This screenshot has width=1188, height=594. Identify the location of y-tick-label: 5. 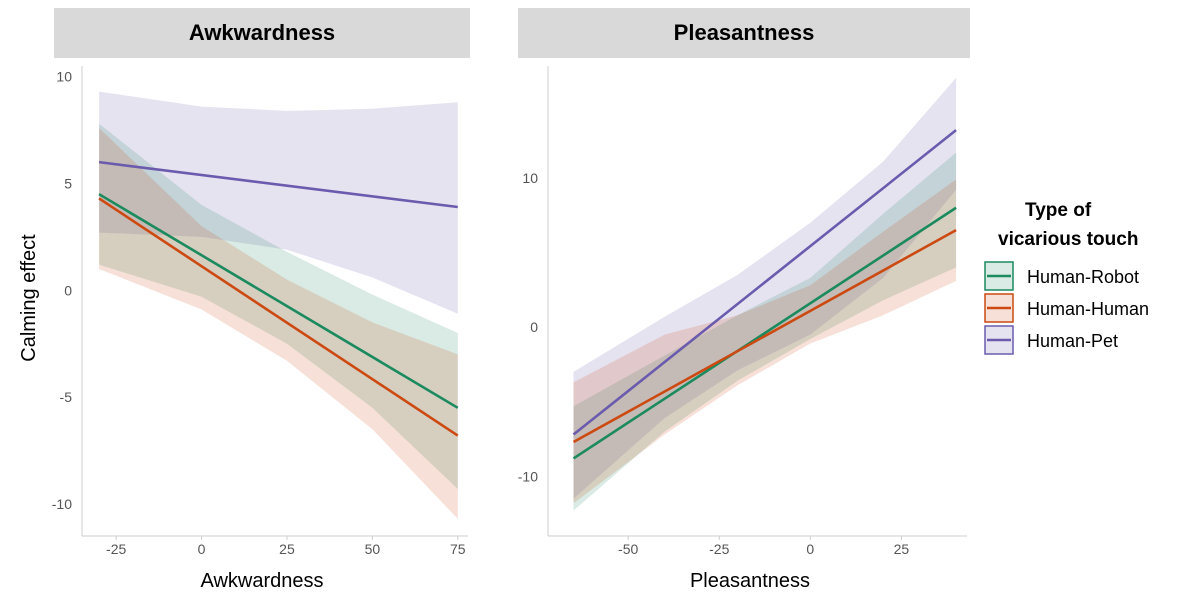
(68, 184).